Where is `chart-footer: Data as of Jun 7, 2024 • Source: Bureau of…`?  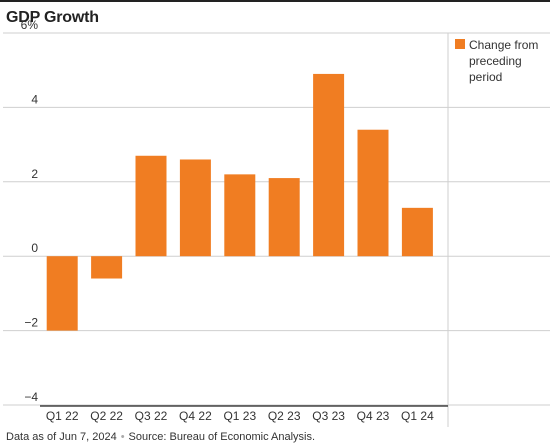
chart-footer: Data as of Jun 7, 2024 • Source: Bureau of… is located at coordinates (160, 437).